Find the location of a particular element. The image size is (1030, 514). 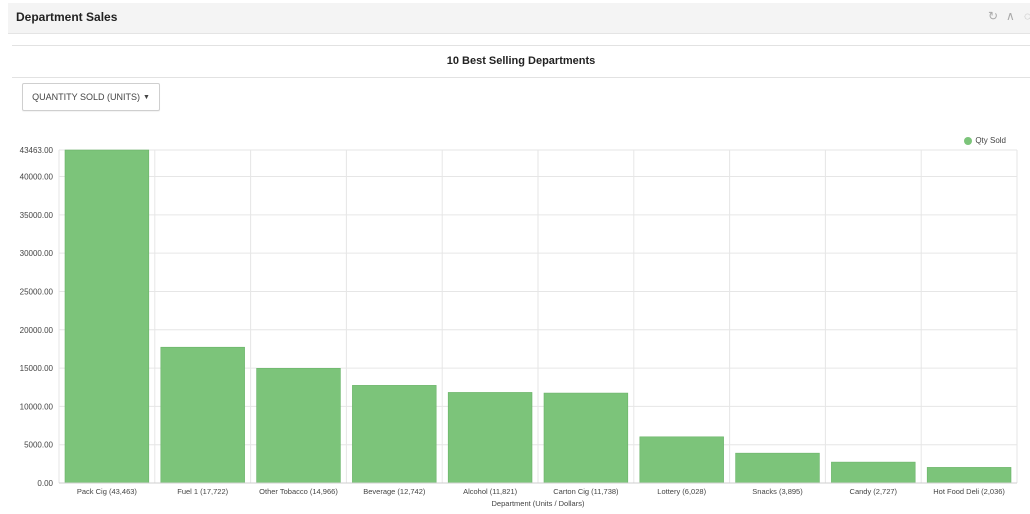

chart-title: 10 Best Selling Departments is located at coordinates (521, 61).